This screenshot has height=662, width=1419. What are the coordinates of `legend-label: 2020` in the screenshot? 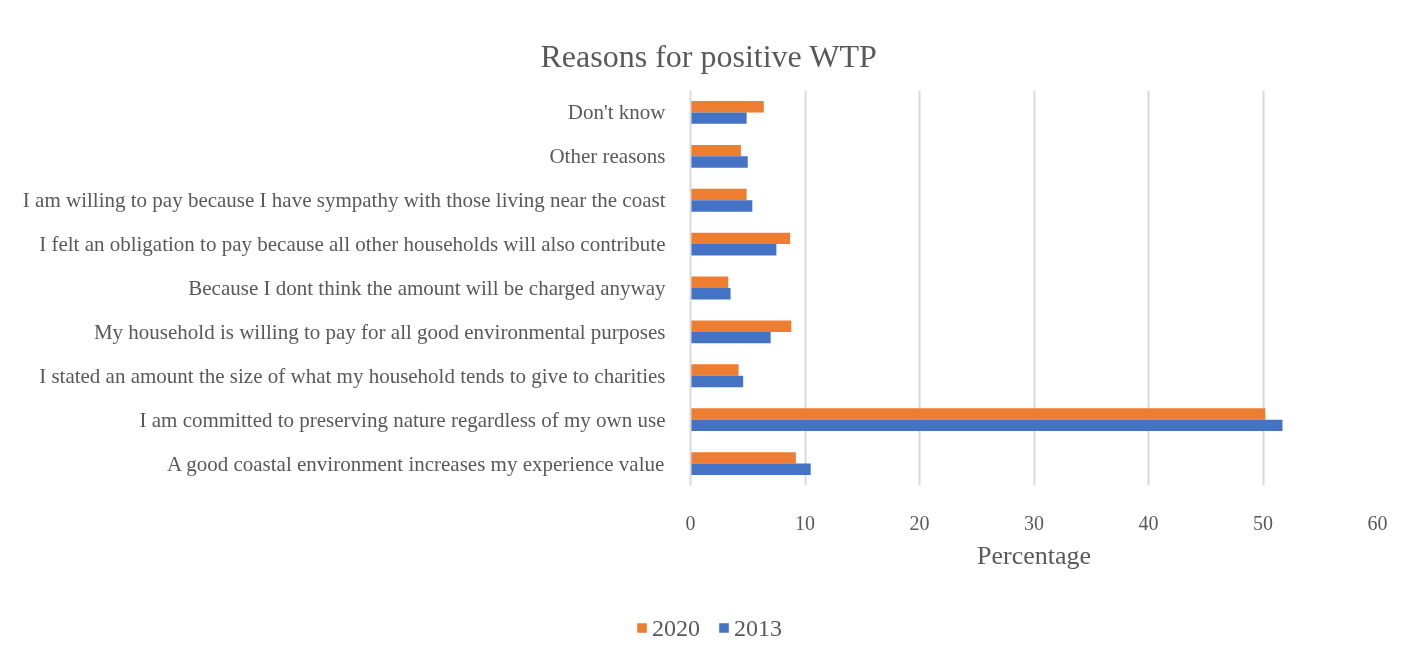 It's located at (676, 627).